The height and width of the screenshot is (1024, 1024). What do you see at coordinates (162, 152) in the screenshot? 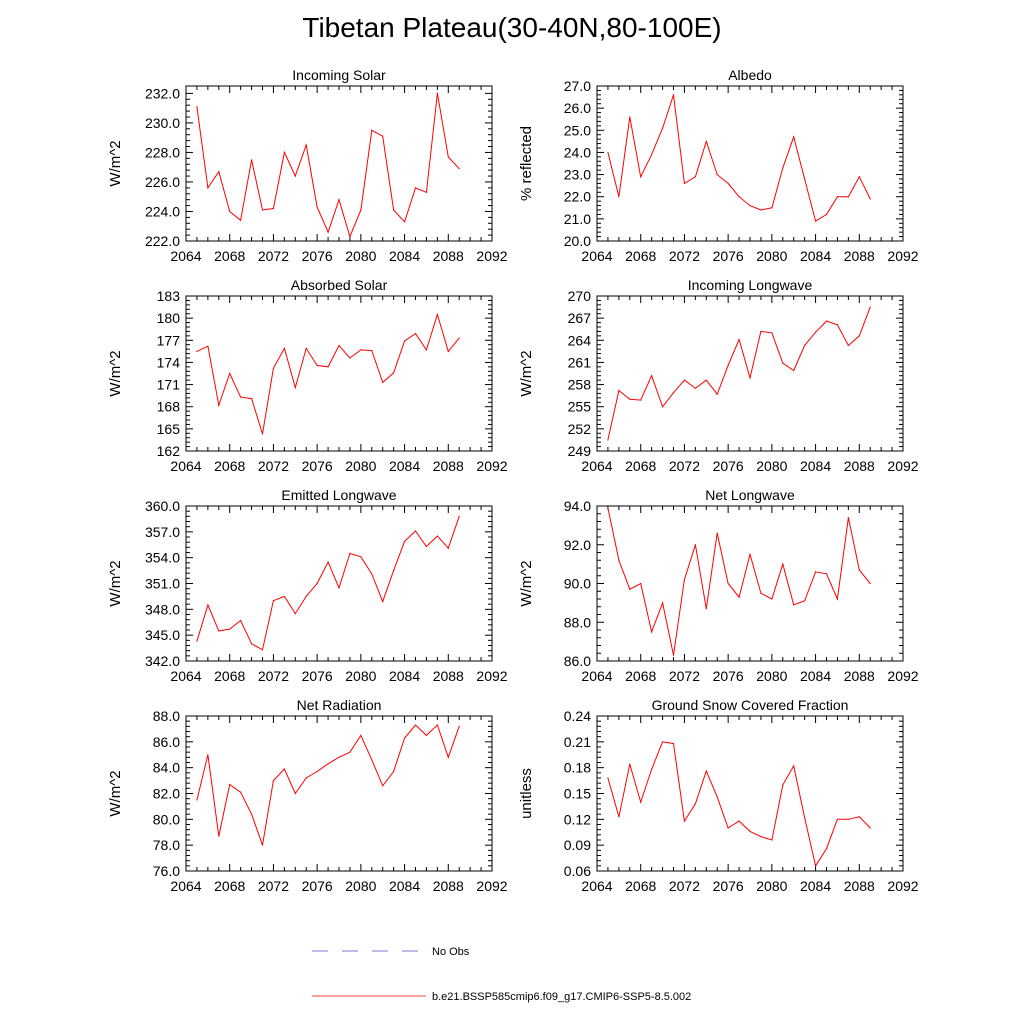
I see `y-tick-label: 228.0` at bounding box center [162, 152].